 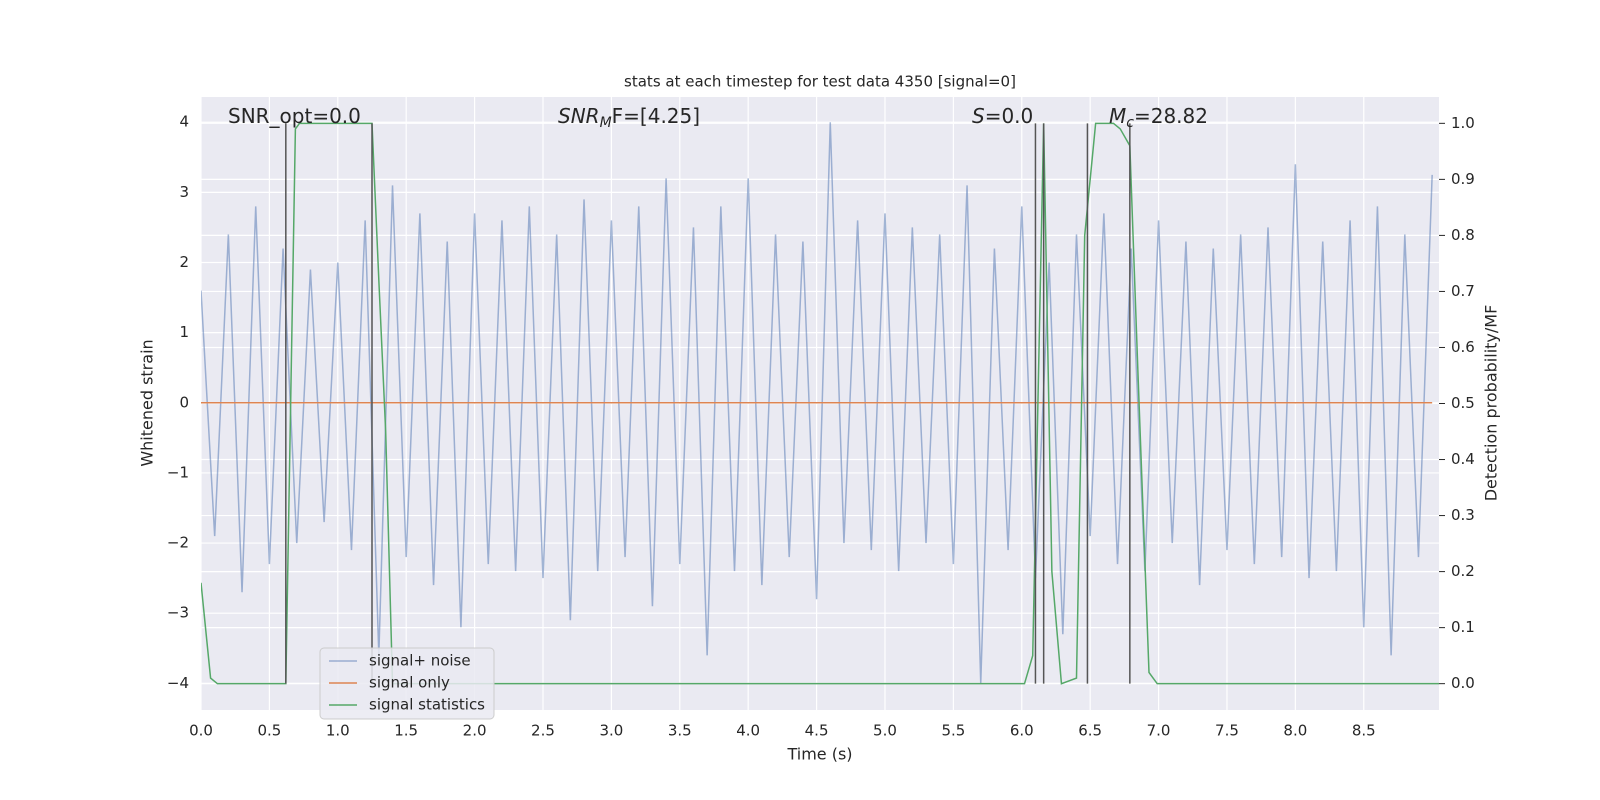 I want to click on y-tick-label: −3, so click(x=178, y=613).